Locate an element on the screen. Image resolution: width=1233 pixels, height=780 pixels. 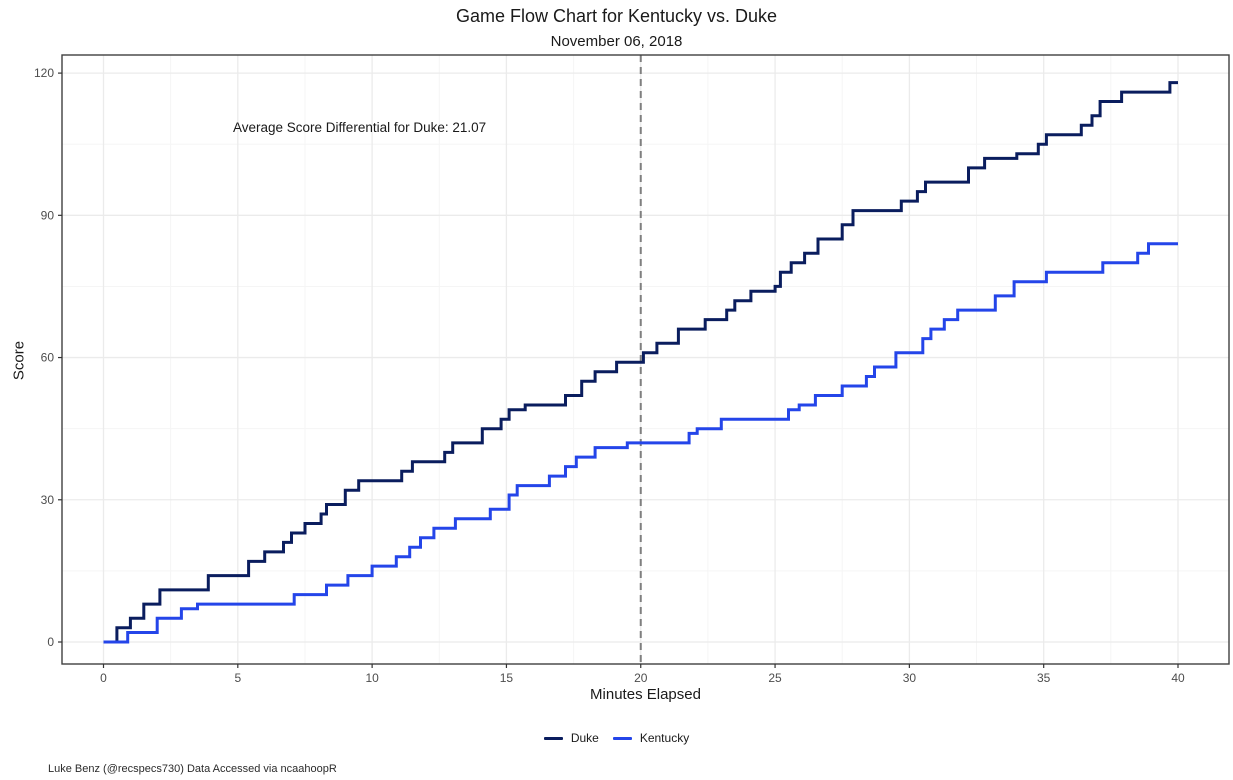
x-tick-label: 35 is located at coordinates (1044, 678).